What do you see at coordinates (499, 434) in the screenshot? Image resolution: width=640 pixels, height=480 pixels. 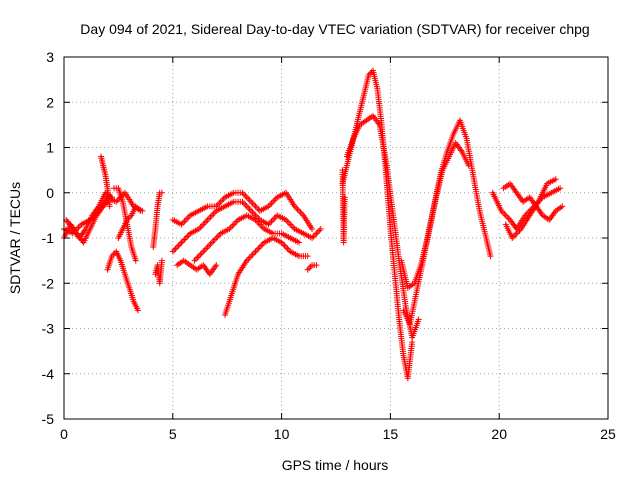 I see `x-tick-label: 20` at bounding box center [499, 434].